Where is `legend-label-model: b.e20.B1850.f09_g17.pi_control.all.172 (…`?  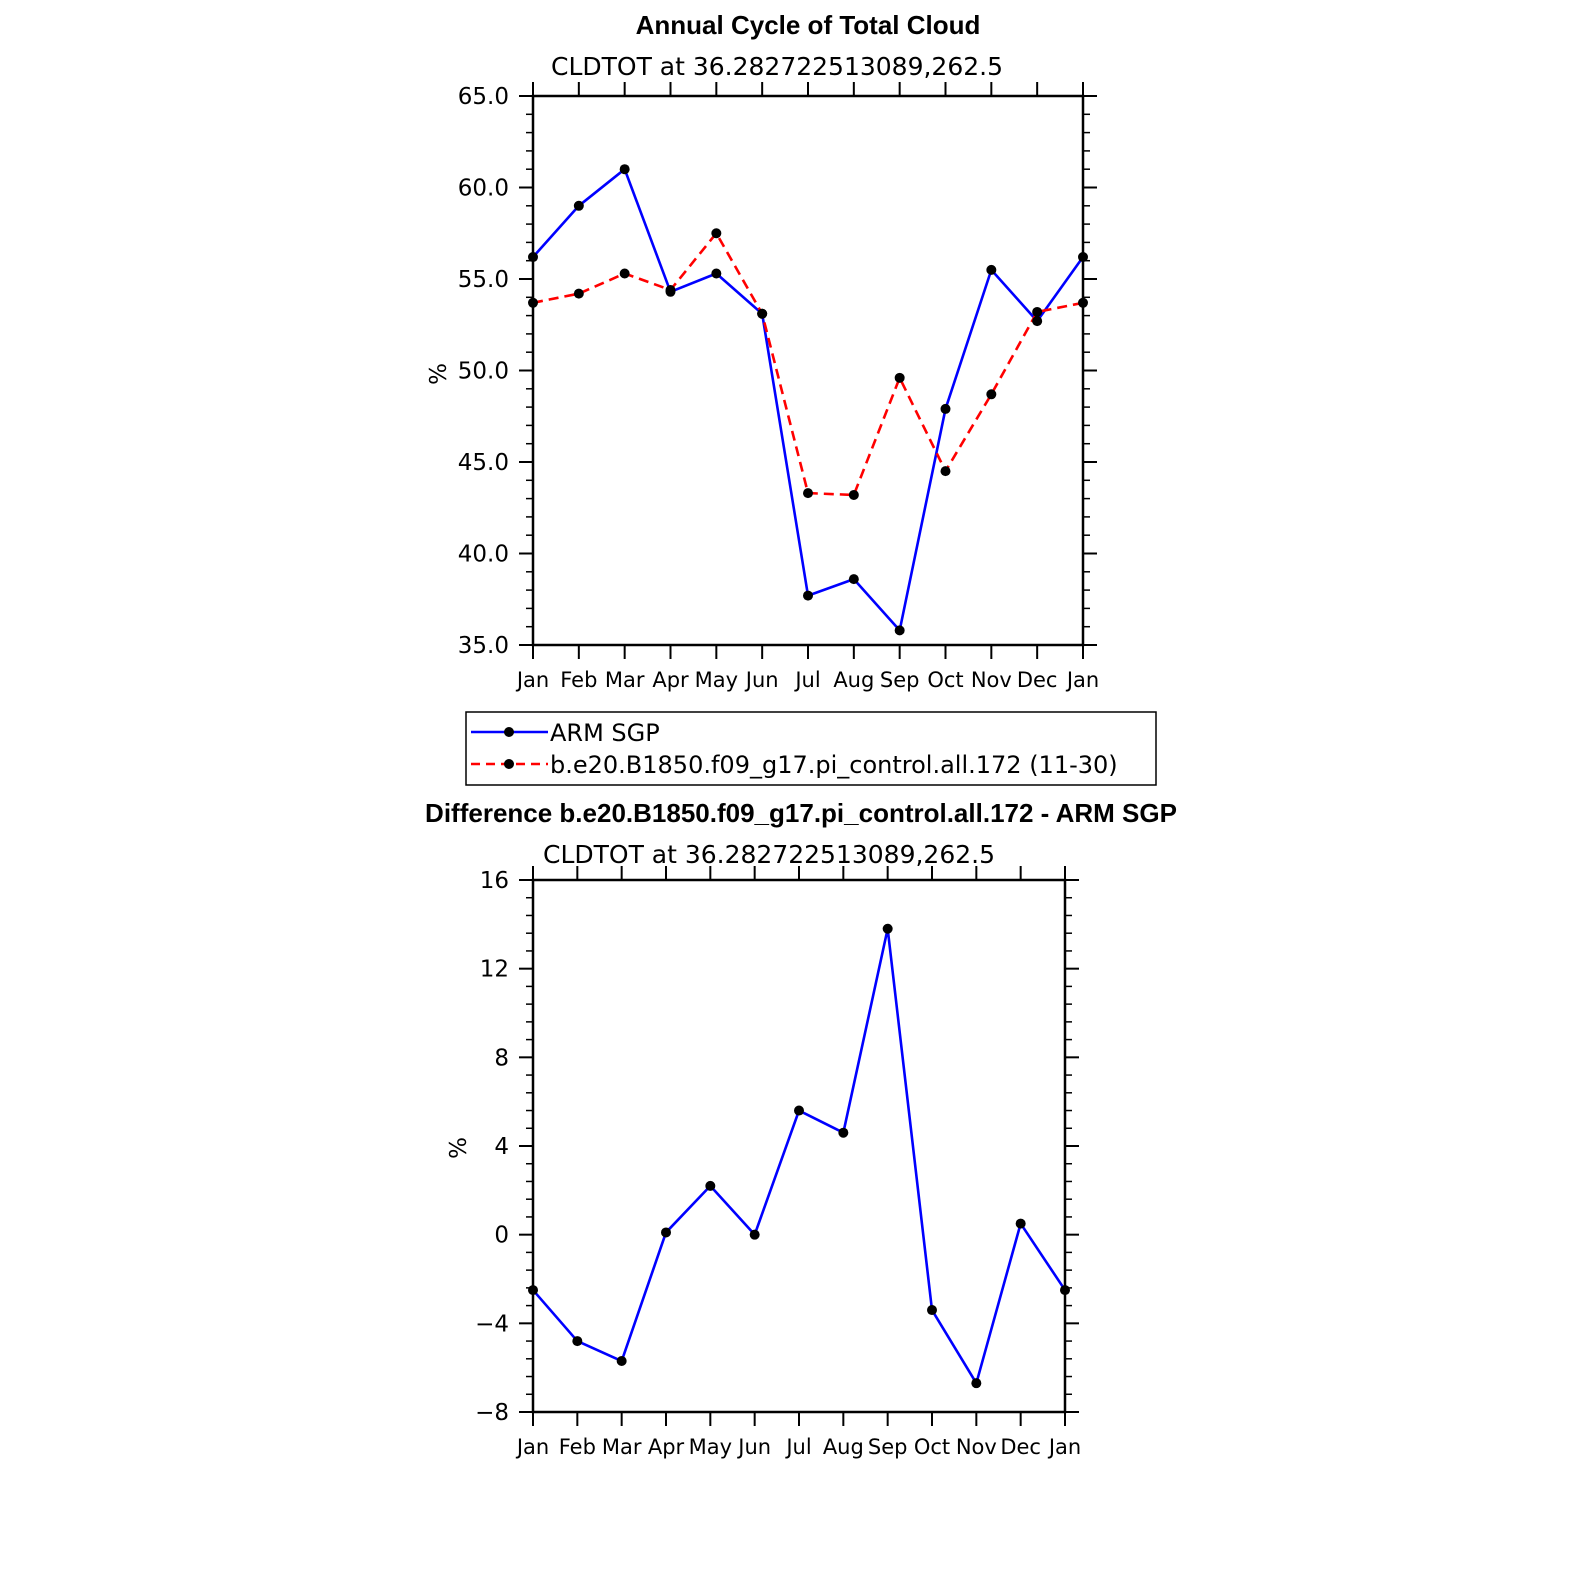 legend-label-model: b.e20.B1850.f09_g17.pi_control.all.172 (… is located at coordinates (834, 765).